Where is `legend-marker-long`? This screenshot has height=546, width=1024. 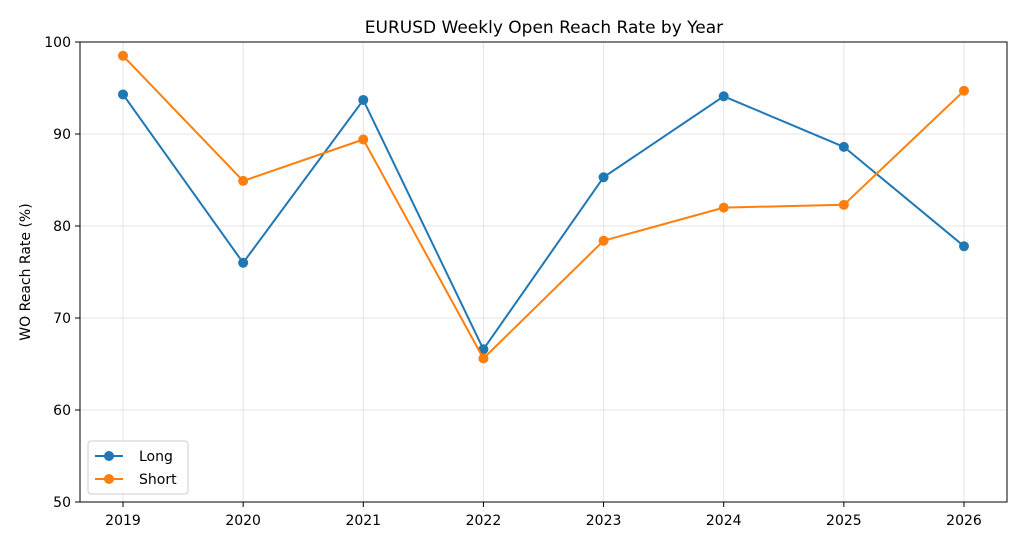 legend-marker-long is located at coordinates (109, 456).